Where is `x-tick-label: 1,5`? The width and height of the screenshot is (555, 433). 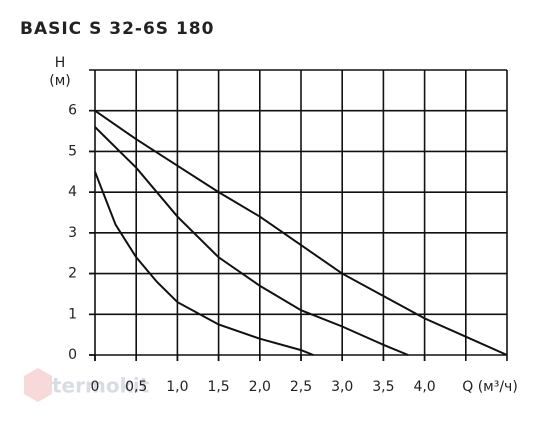 x-tick-label: 1,5 is located at coordinates (218, 387).